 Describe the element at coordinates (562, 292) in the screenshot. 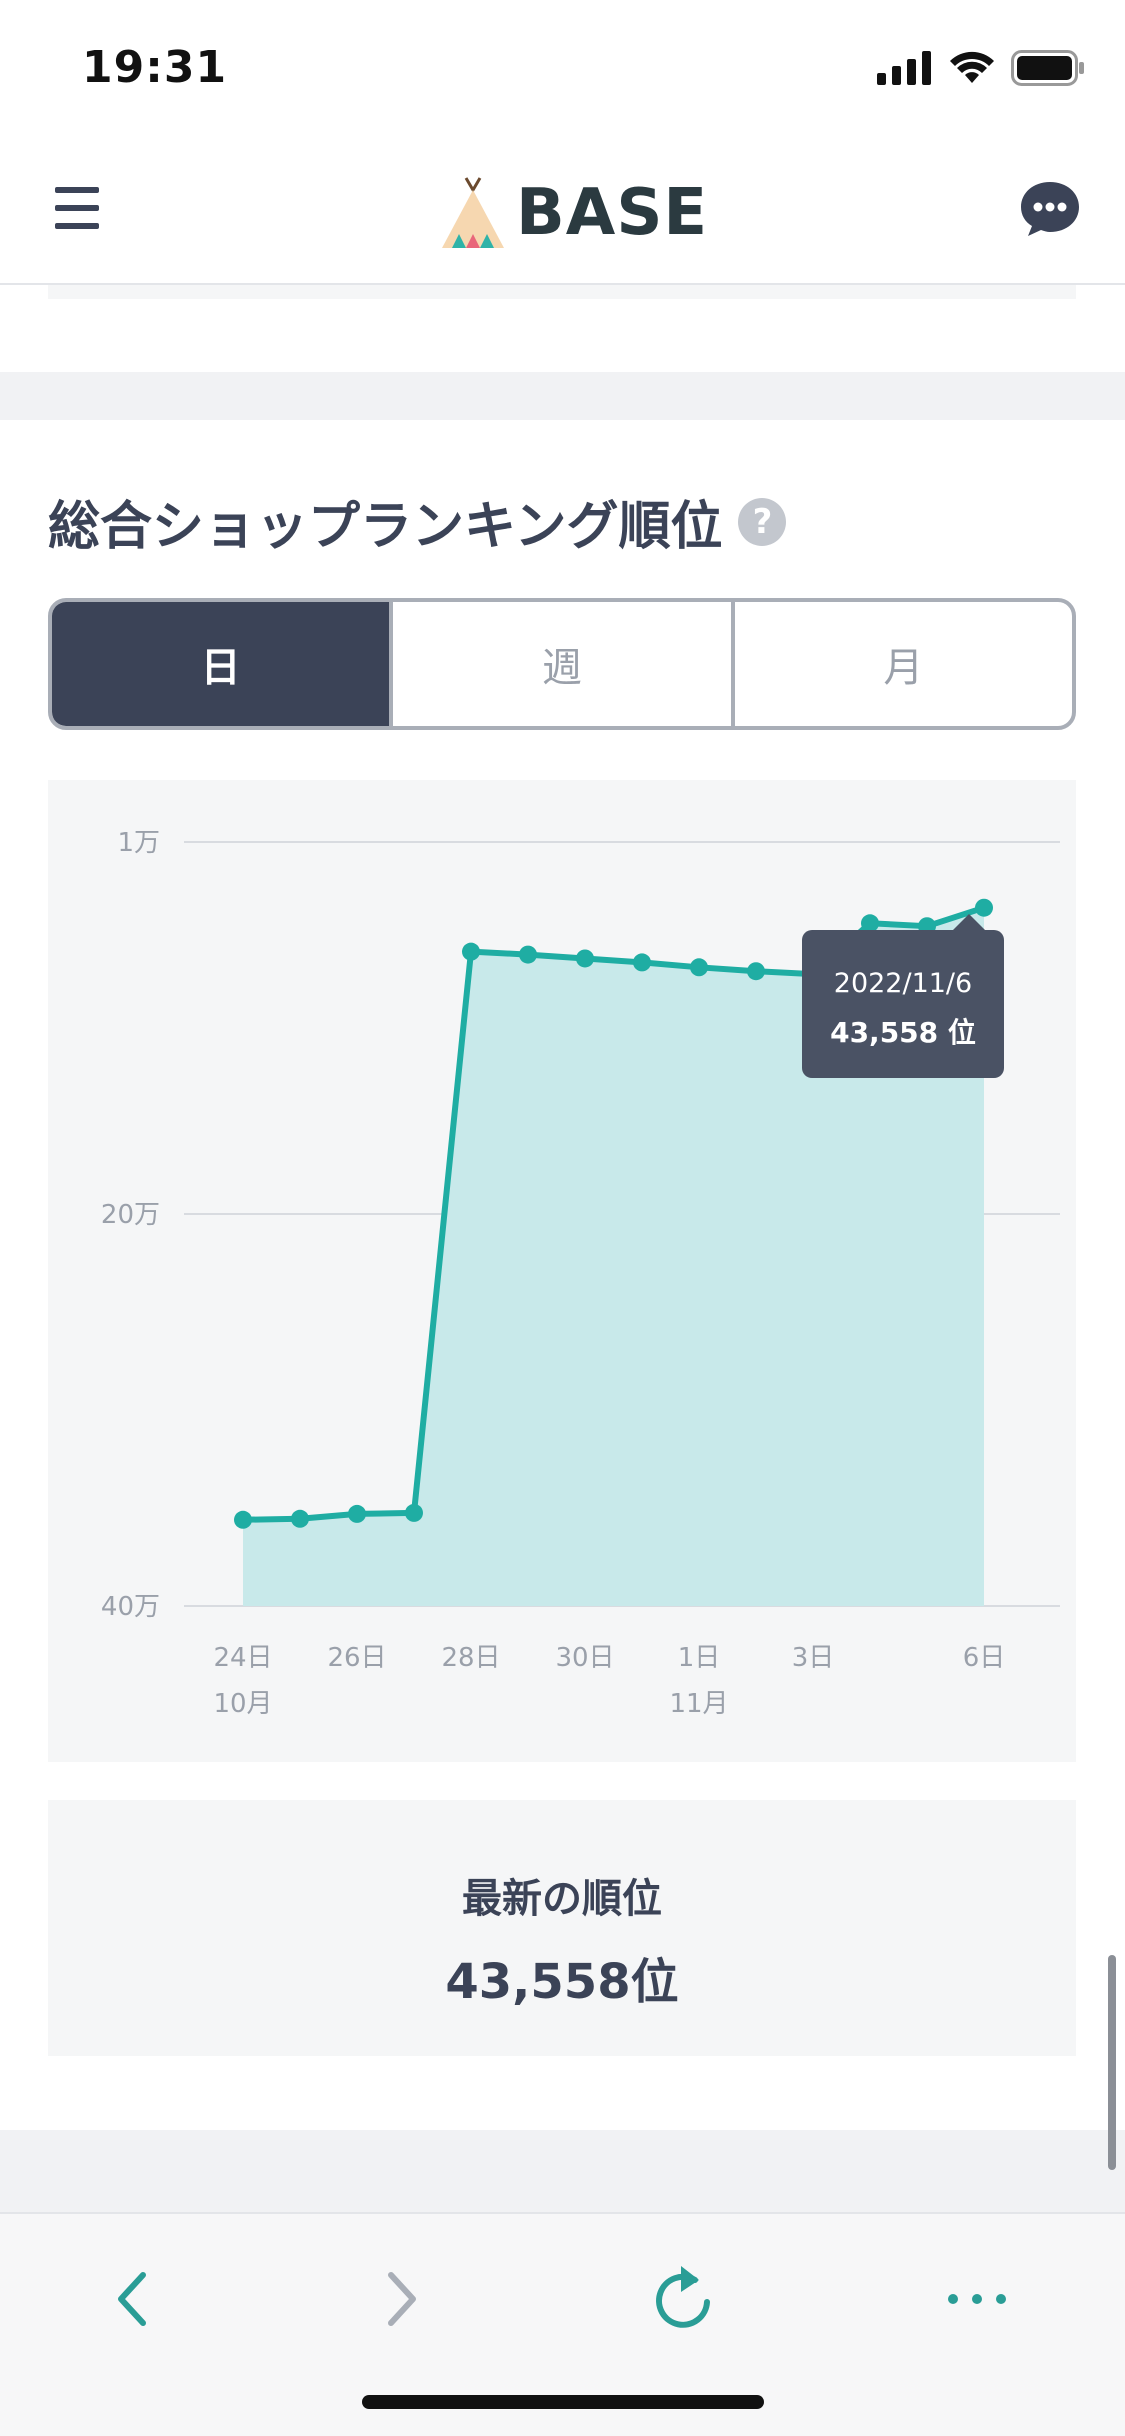

I see `previous-card-edge` at that location.